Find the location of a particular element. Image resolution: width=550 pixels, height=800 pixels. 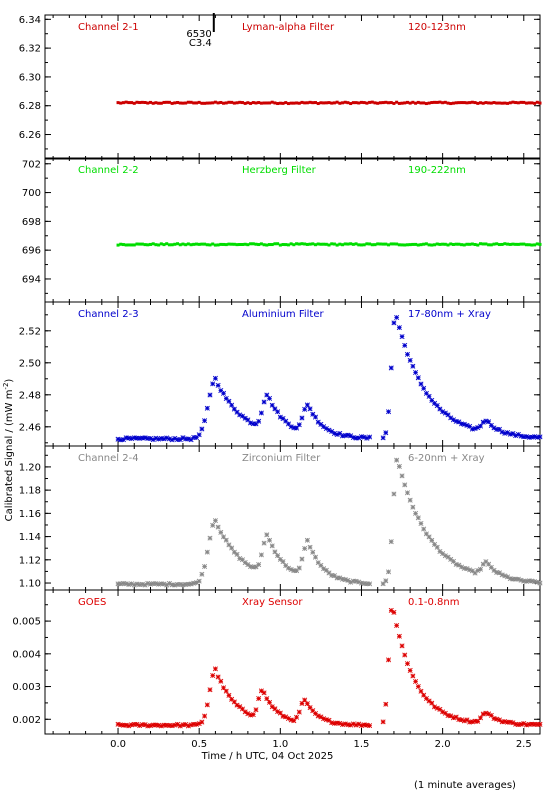

x-tick-label: 1.5 is located at coordinates (362, 744).